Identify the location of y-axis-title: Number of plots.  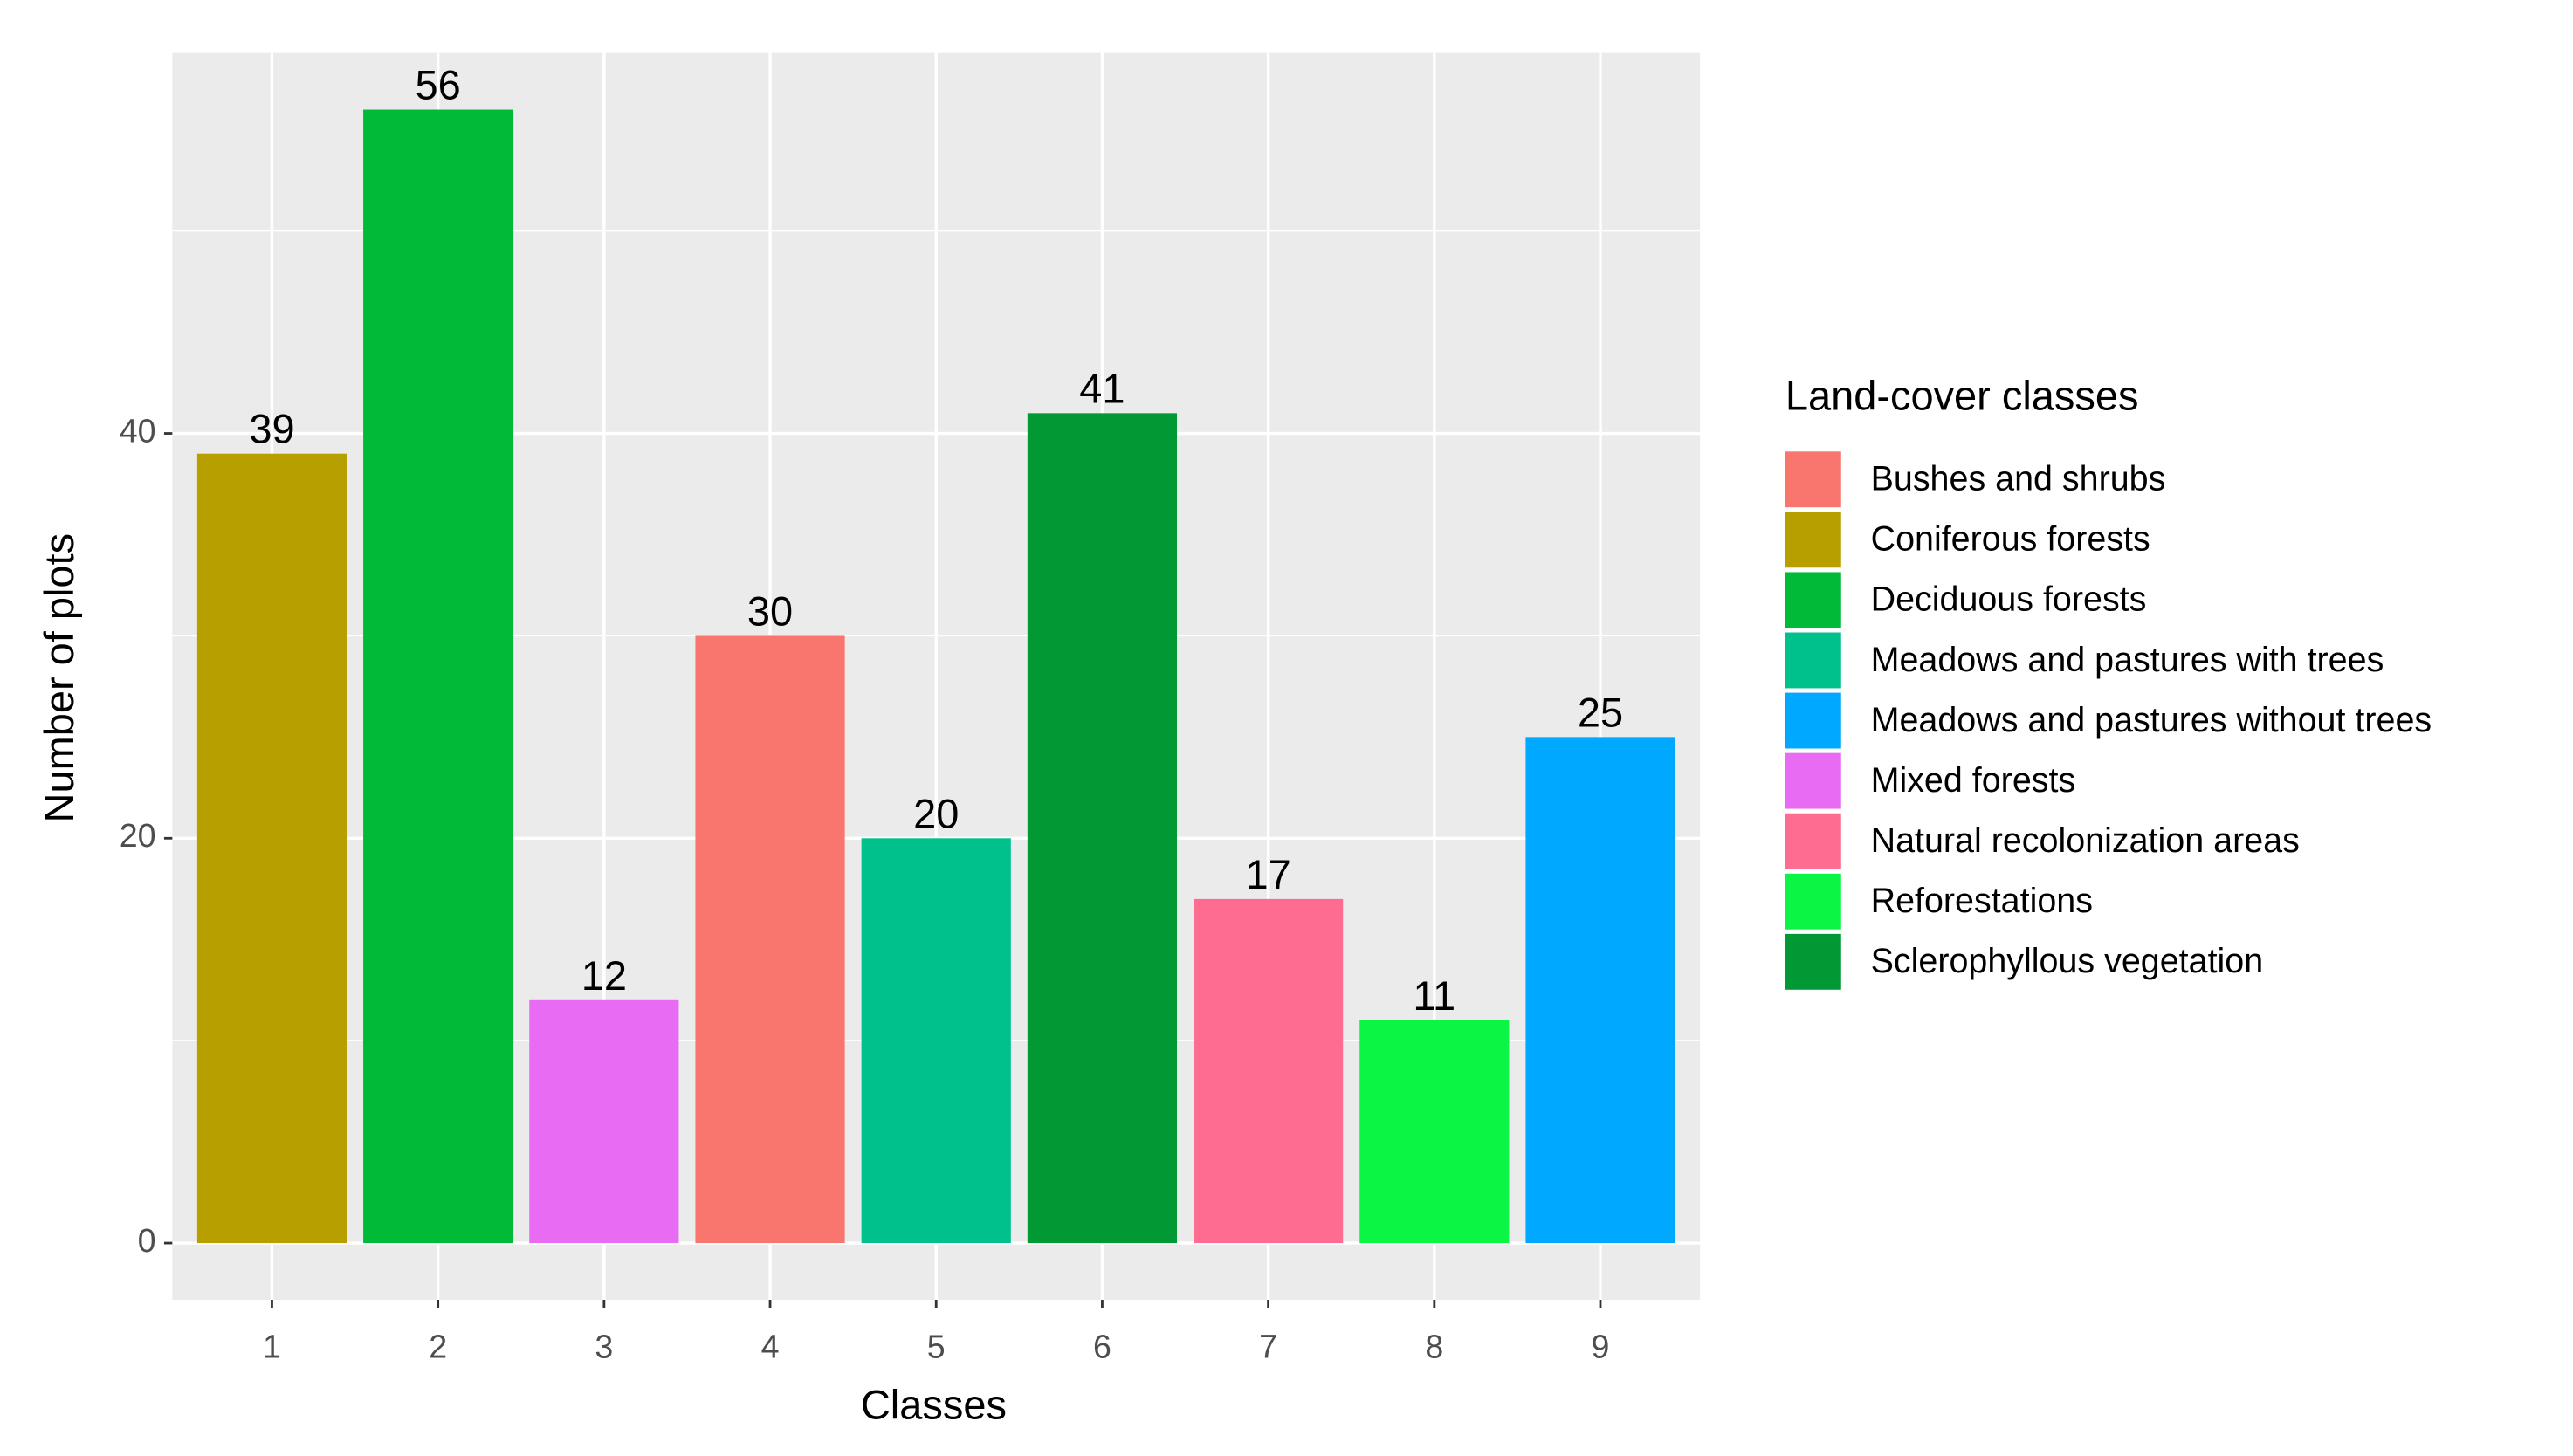
(59, 678).